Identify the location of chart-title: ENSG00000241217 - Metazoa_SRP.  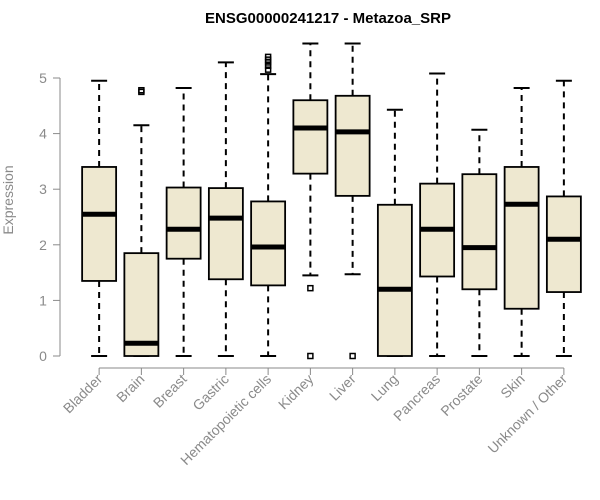
(328, 18).